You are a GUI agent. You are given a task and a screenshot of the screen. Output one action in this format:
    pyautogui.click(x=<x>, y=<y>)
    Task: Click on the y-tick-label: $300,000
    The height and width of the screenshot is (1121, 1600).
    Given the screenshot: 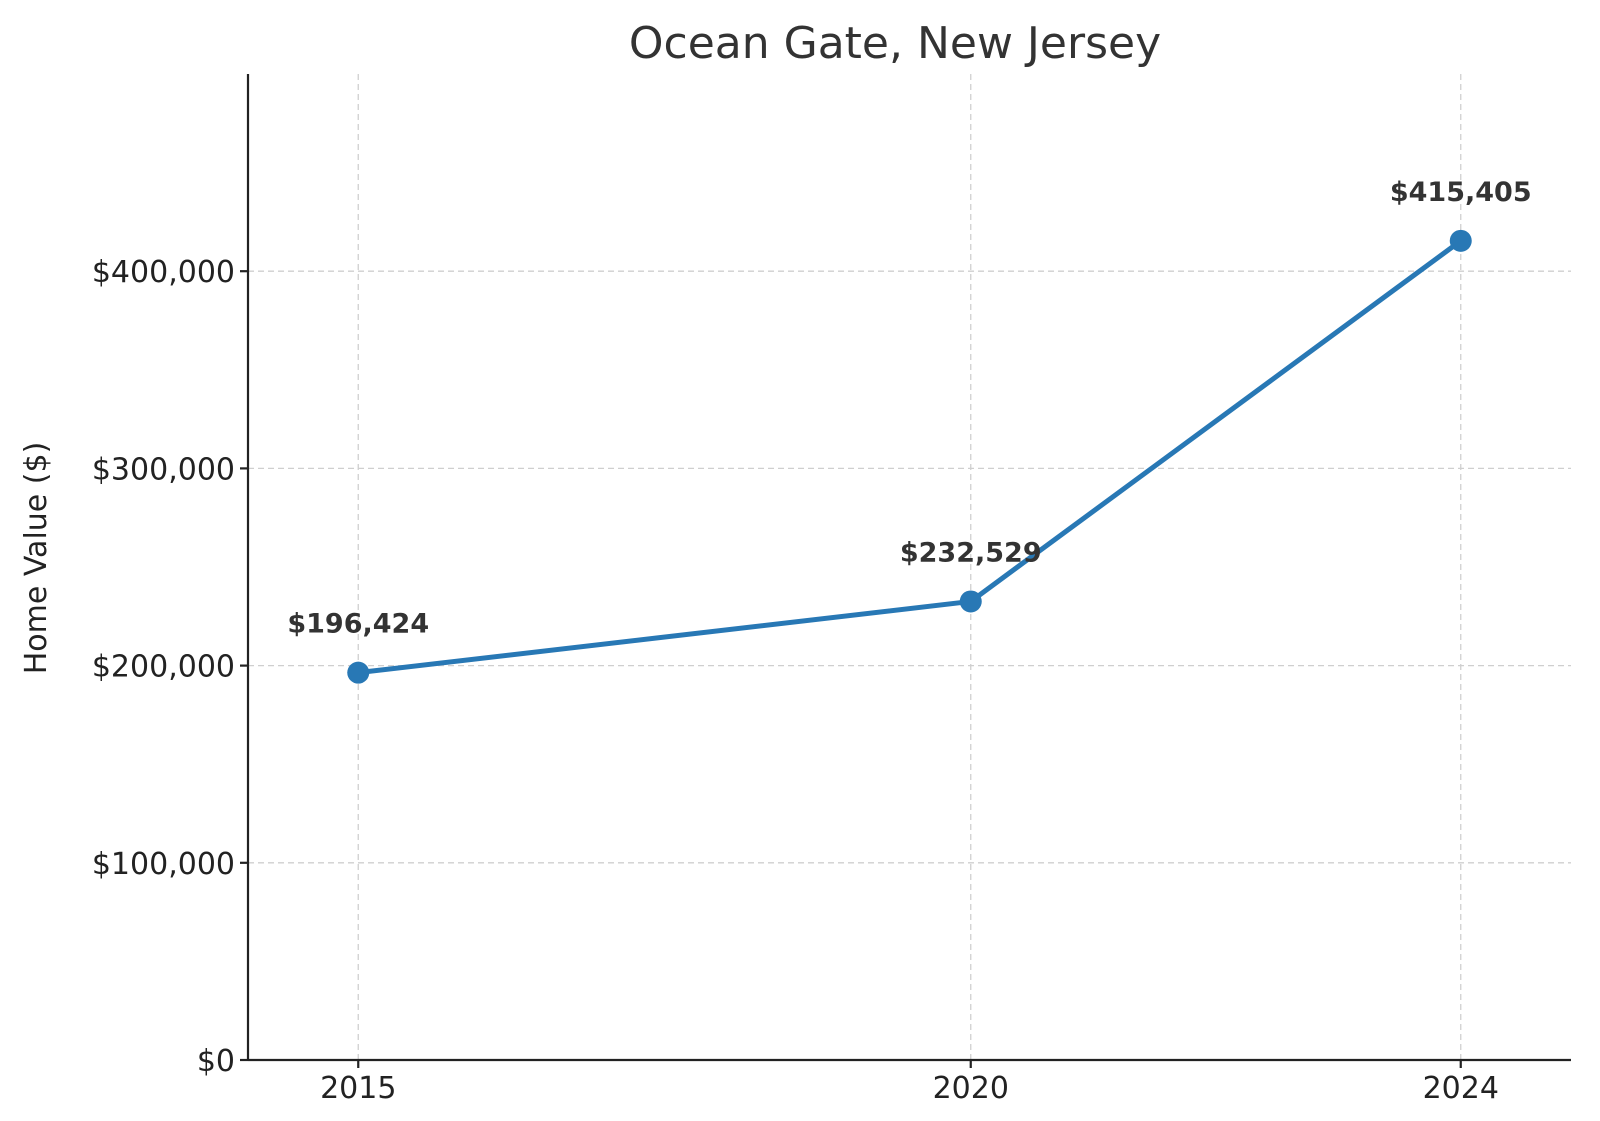 What is the action you would take?
    pyautogui.click(x=163, y=469)
    